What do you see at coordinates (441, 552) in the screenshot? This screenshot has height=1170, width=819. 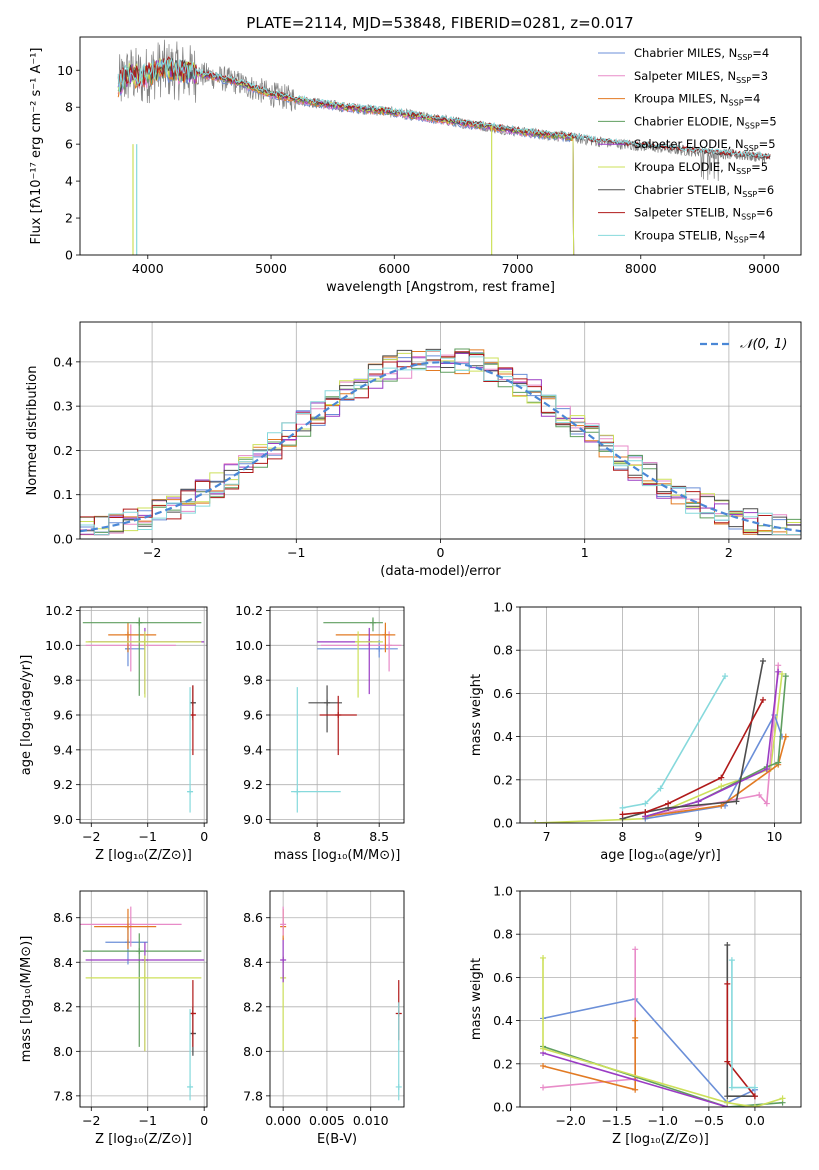 I see `x-tick-label: 0` at bounding box center [441, 552].